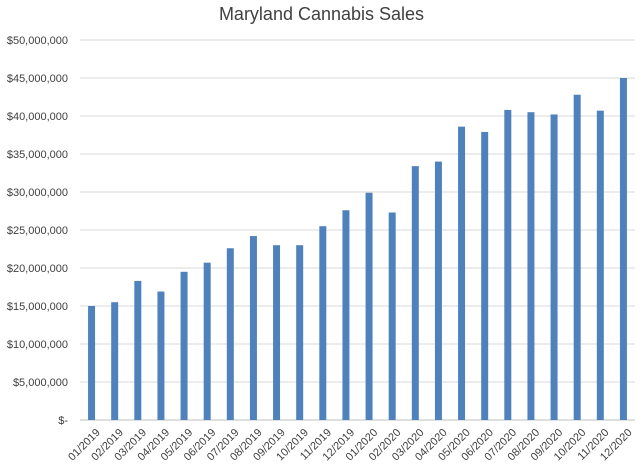 The image size is (643, 472). What do you see at coordinates (37, 79) in the screenshot?
I see `y-tick-label: $45,000,000` at bounding box center [37, 79].